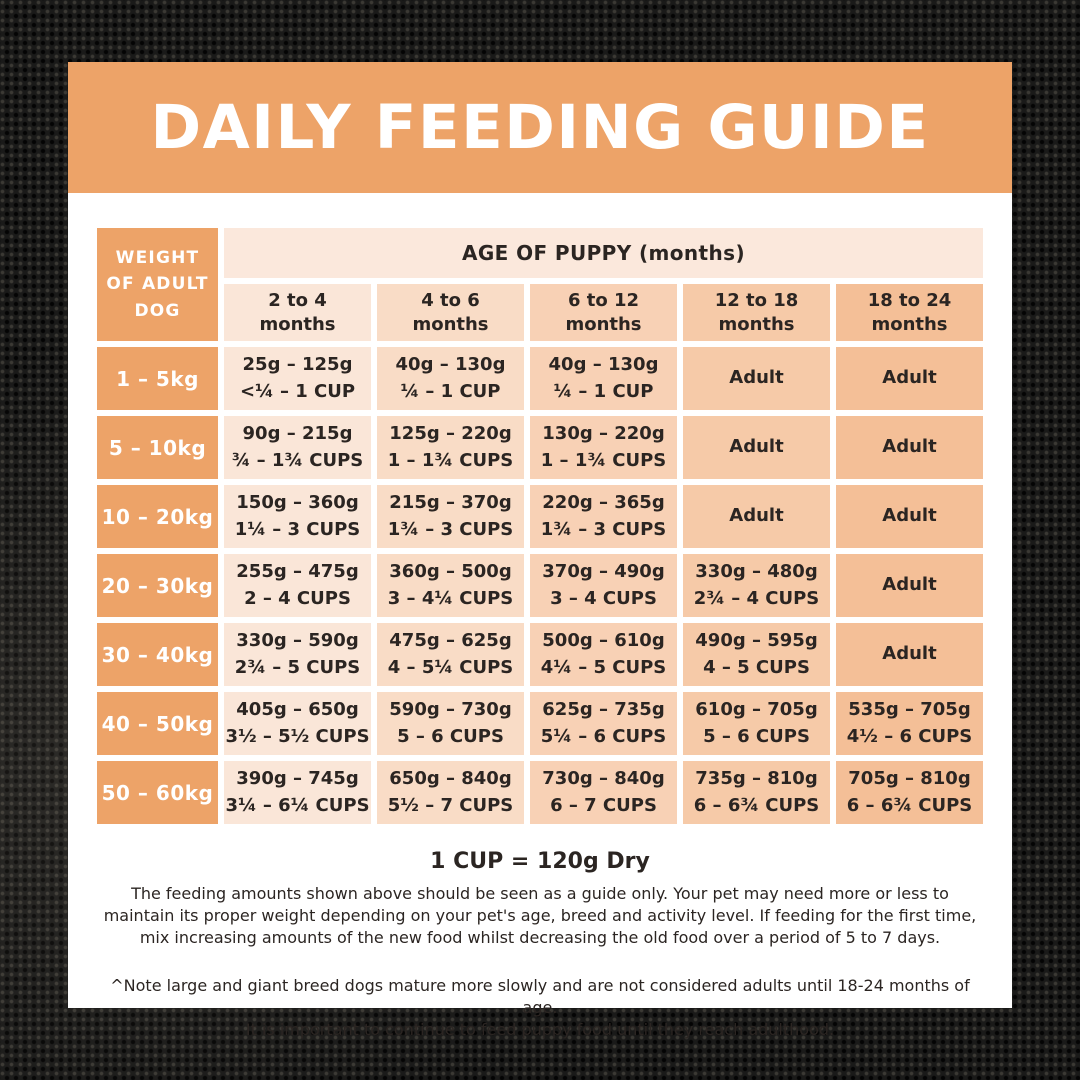  What do you see at coordinates (297, 391) in the screenshot?
I see `cups-range: <¼ – 1 CUP` at bounding box center [297, 391].